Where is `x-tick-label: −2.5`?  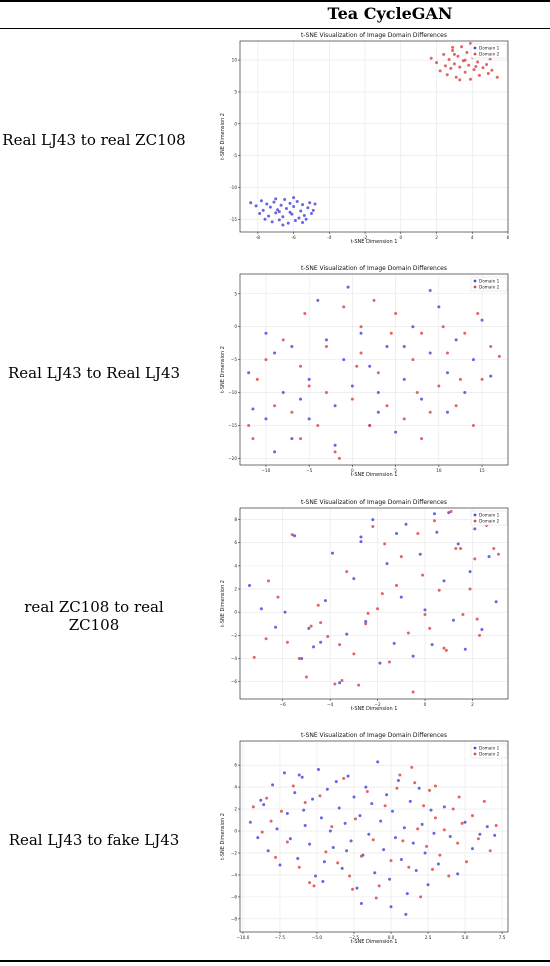 x-tick-label: −2.5 is located at coordinates (354, 937).